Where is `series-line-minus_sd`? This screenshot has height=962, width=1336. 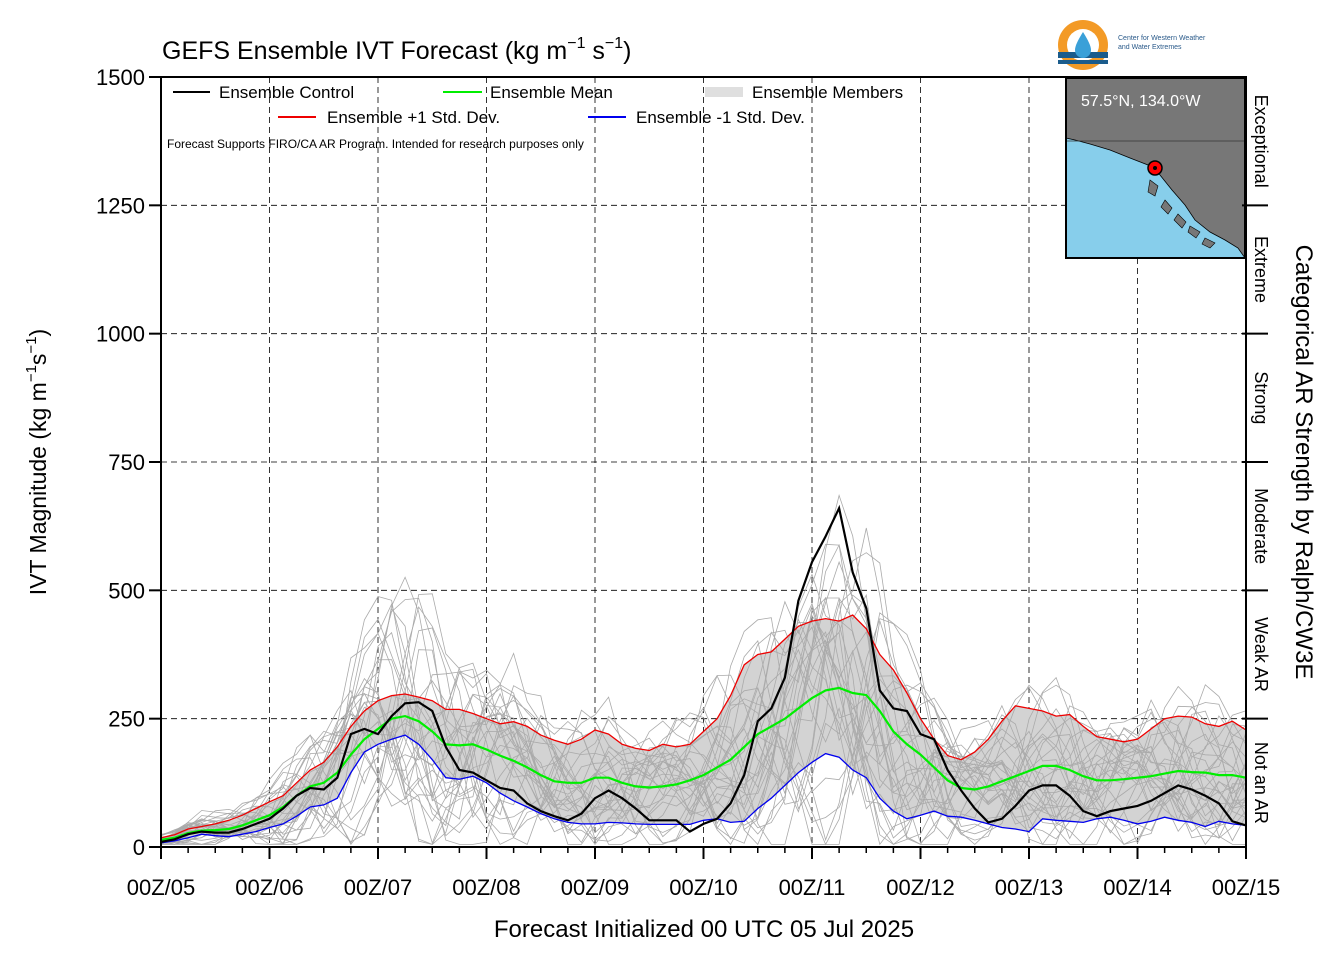
series-line-minus_sd is located at coordinates (703, 789).